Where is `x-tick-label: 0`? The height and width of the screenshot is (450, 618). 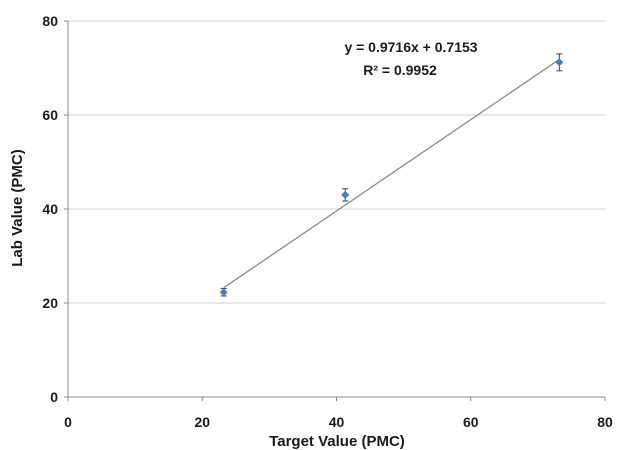 x-tick-label: 0 is located at coordinates (68, 422).